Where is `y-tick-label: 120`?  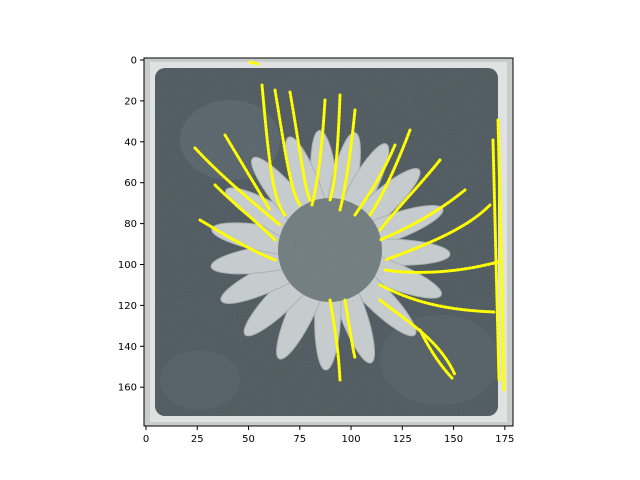 y-tick-label: 120 is located at coordinates (127, 306).